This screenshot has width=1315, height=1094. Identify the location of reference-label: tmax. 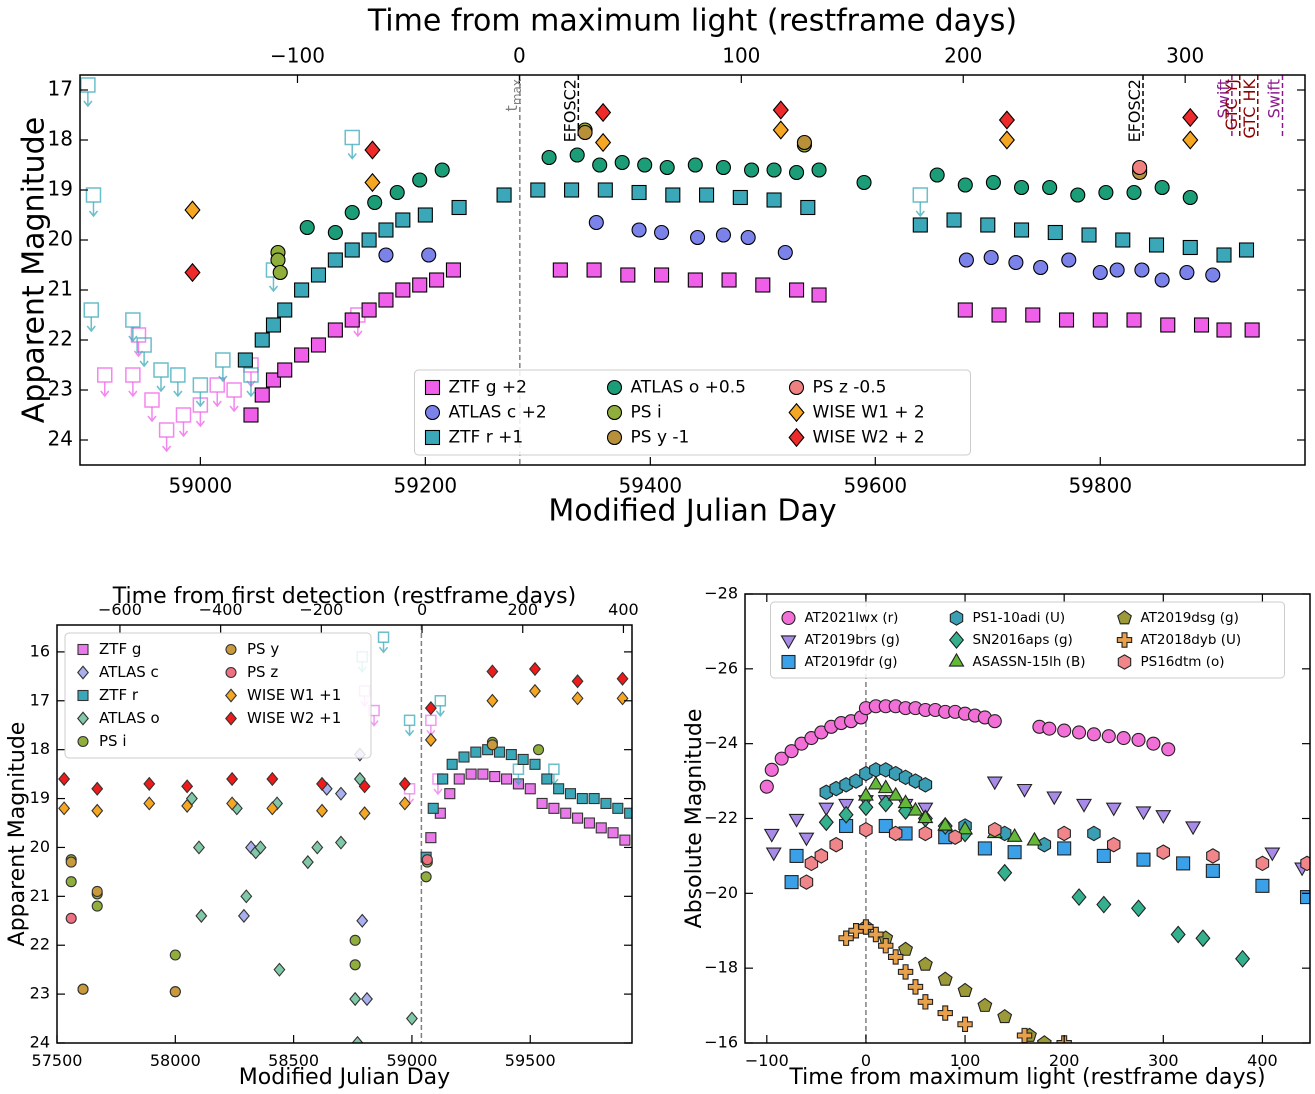
(512, 95).